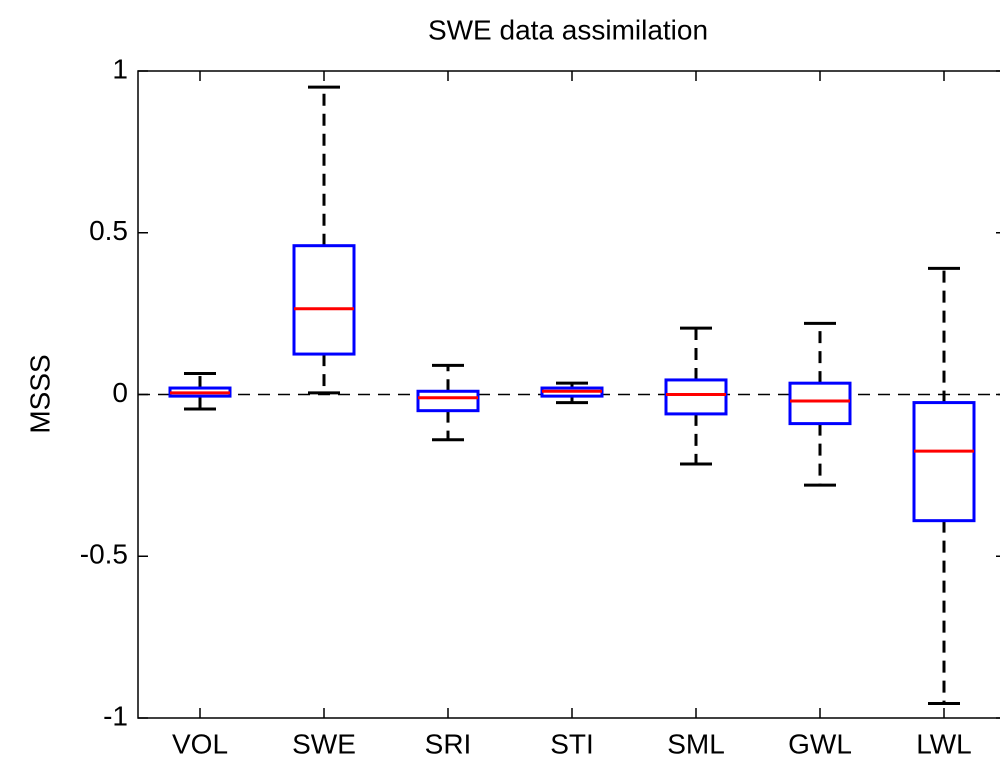 This screenshot has height=765, width=1000. I want to click on y-tick-label: -1, so click(115, 715).